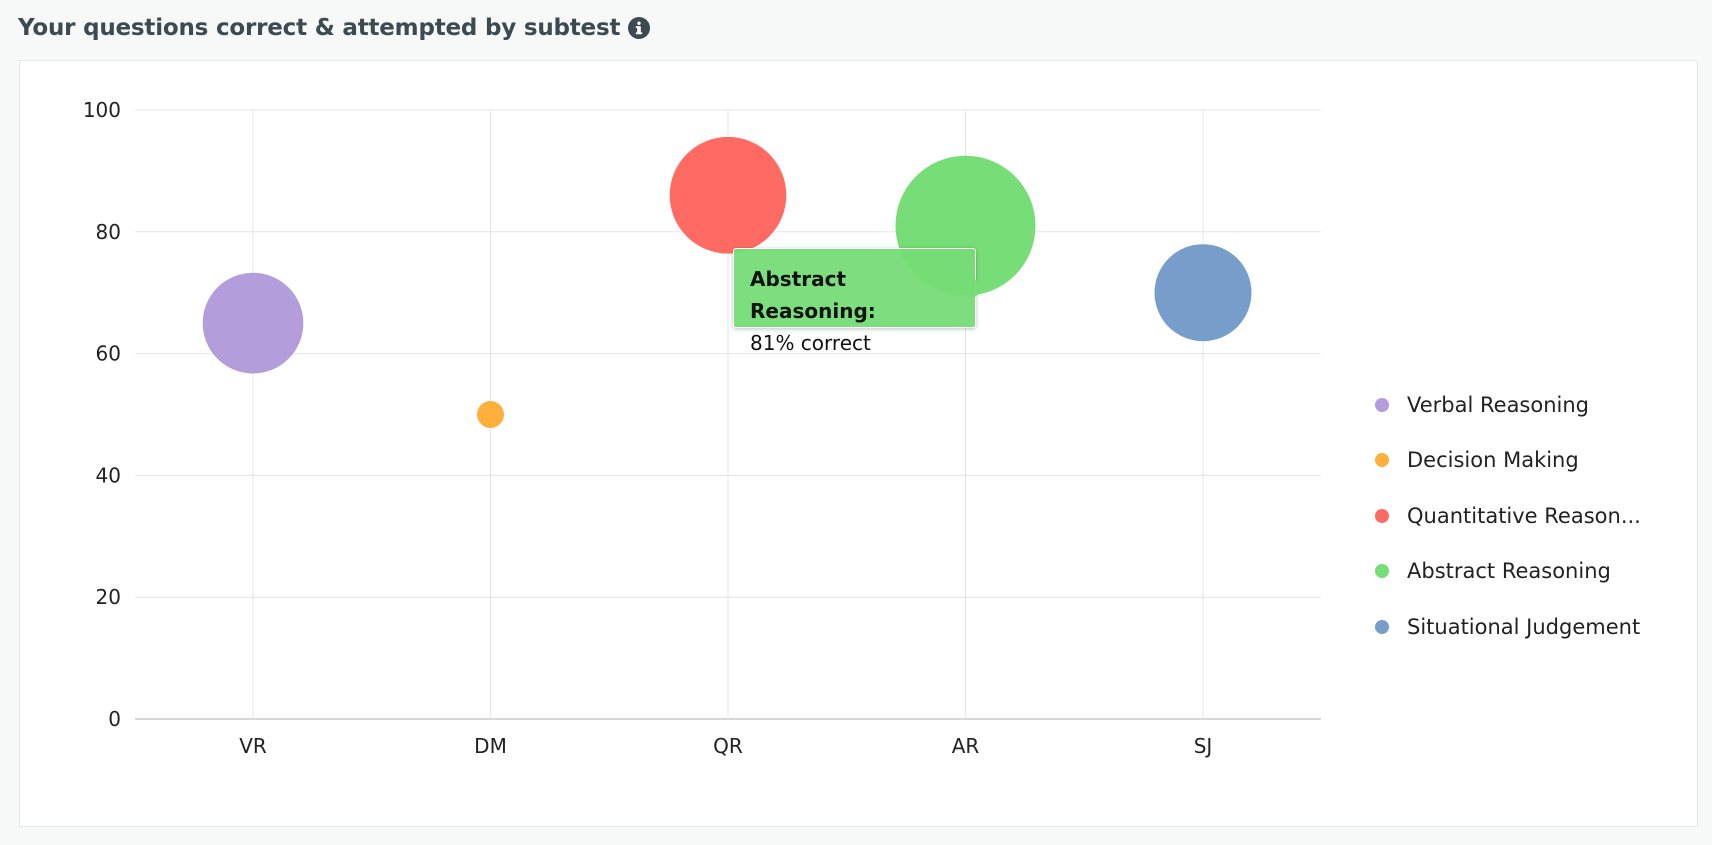 The image size is (1712, 845). I want to click on x-tick-label: SJ, so click(1203, 746).